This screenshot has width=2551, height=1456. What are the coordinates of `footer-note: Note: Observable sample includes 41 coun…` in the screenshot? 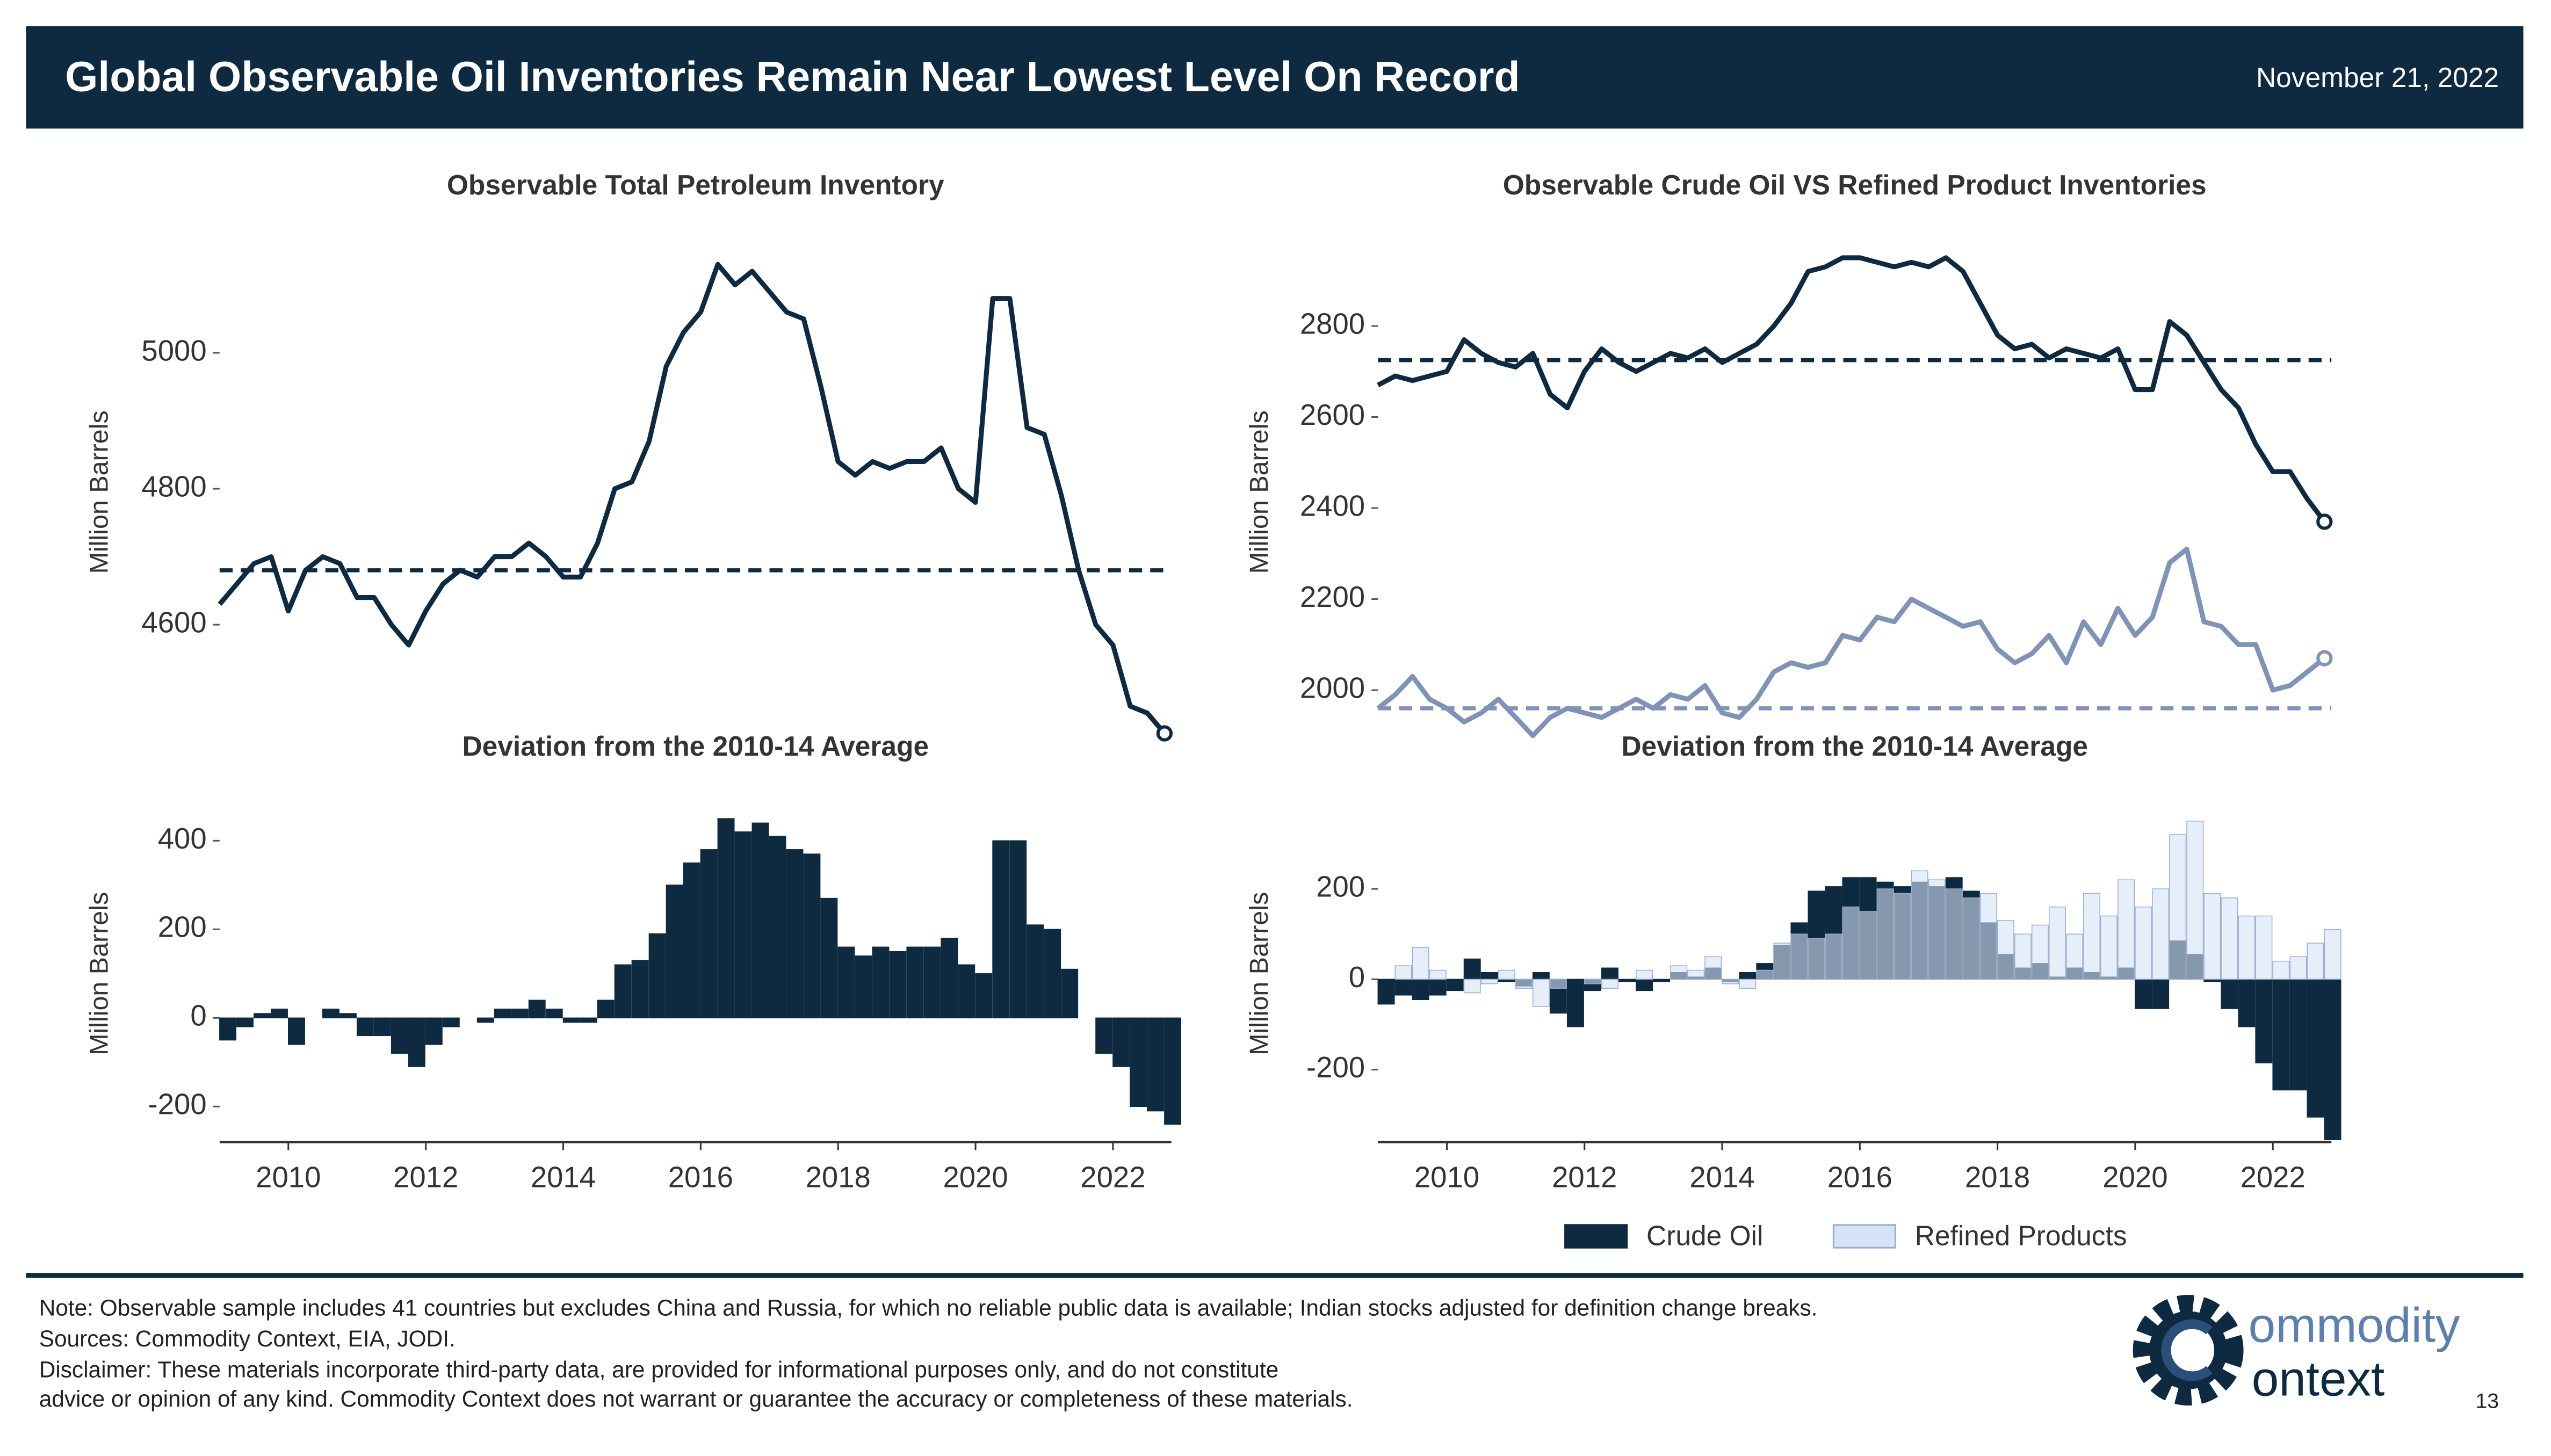 It's located at (928, 1307).